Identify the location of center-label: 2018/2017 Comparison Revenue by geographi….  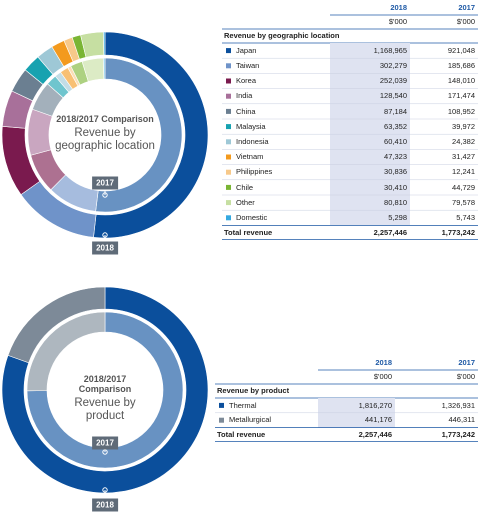
(105, 133).